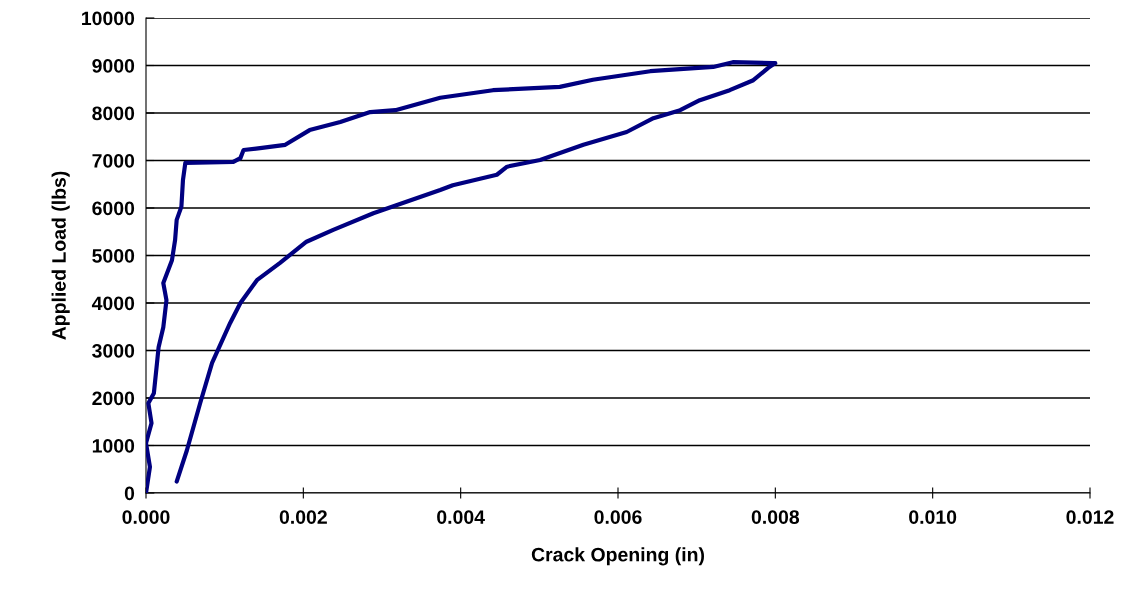 This screenshot has height=600, width=1132. What do you see at coordinates (775, 517) in the screenshot?
I see `x-tick-label: 0.008` at bounding box center [775, 517].